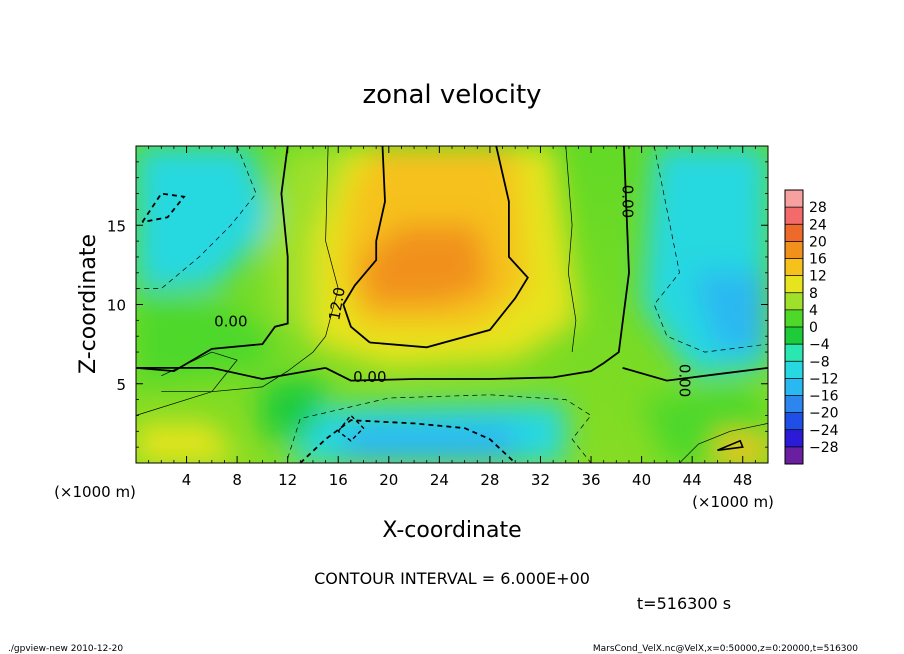  I want to click on x-tick-label: 48, so click(742, 480).